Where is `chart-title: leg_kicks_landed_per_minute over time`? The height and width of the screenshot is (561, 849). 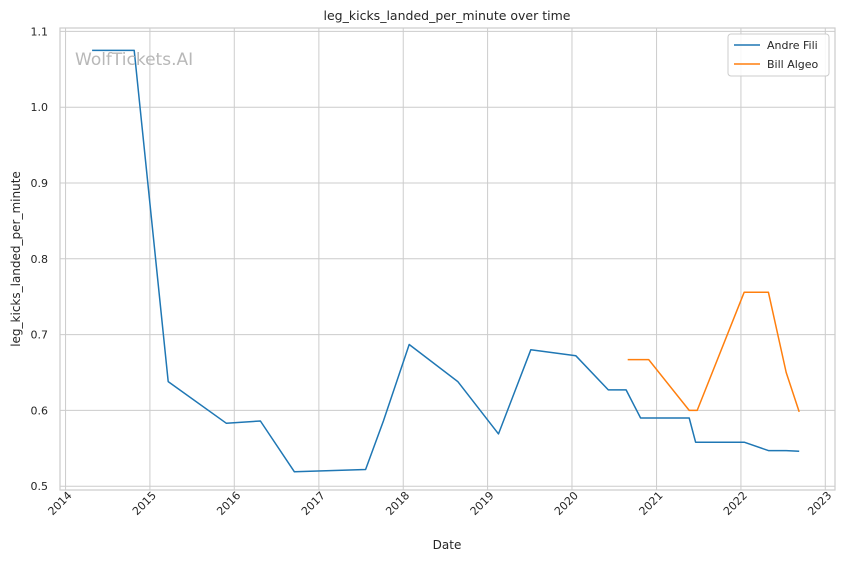 chart-title: leg_kicks_landed_per_minute over time is located at coordinates (447, 15).